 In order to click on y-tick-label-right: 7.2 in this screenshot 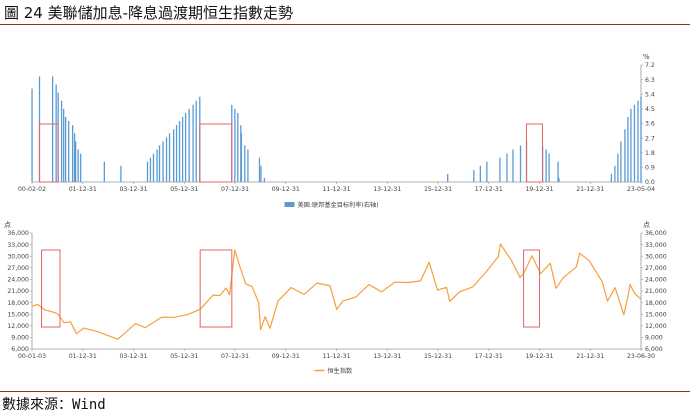, I will do `click(650, 65)`.